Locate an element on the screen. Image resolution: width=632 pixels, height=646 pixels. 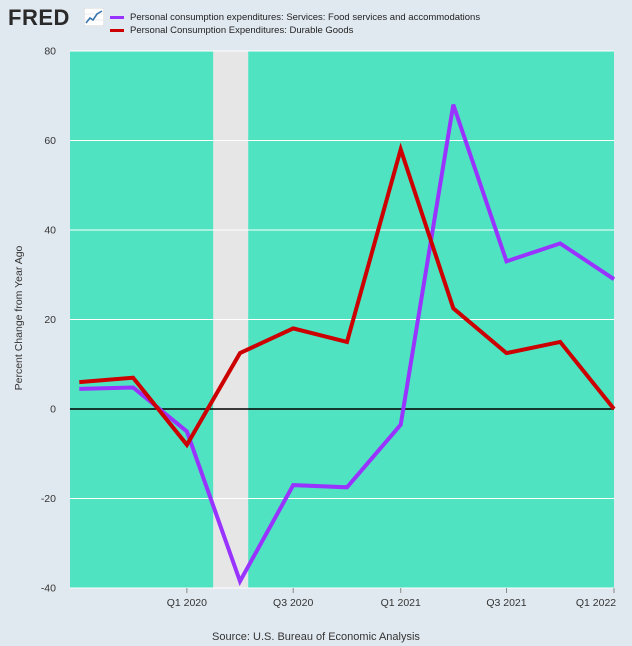
x-tick-label: Q1 2022 is located at coordinates (596, 603).